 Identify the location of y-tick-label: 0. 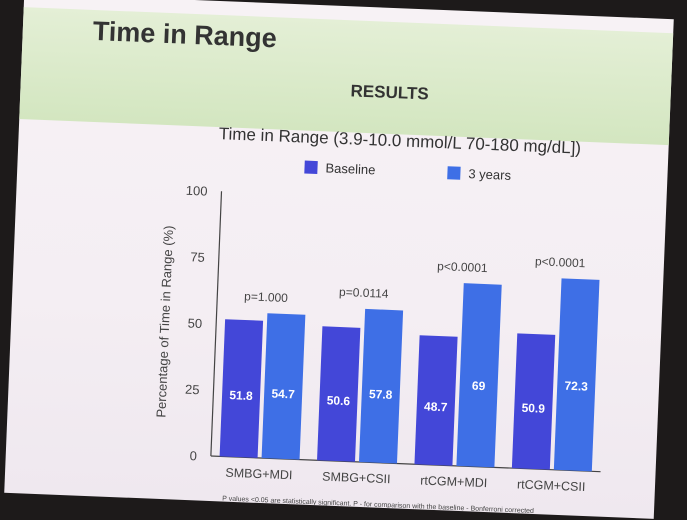
(193, 455).